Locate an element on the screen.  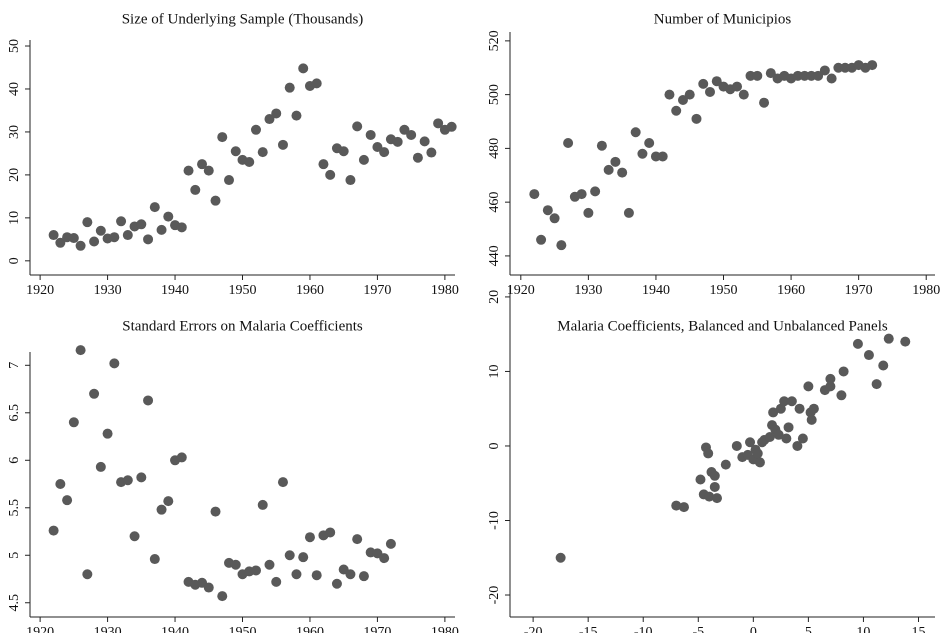
y-tick-label: 4.5 is located at coordinates (14, 603).